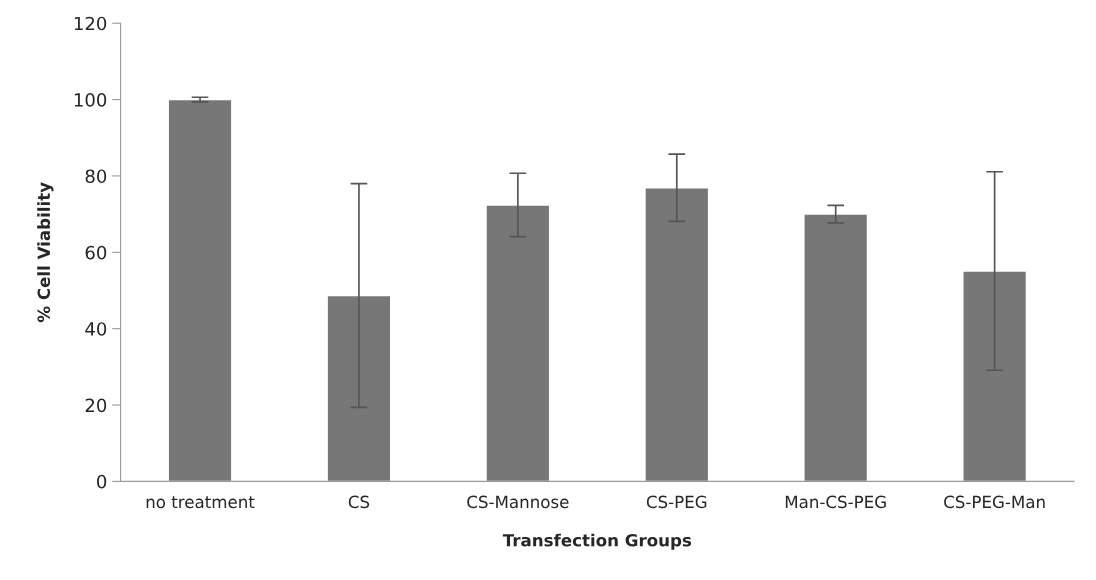  I want to click on y-tick-label: 40, so click(96, 329).